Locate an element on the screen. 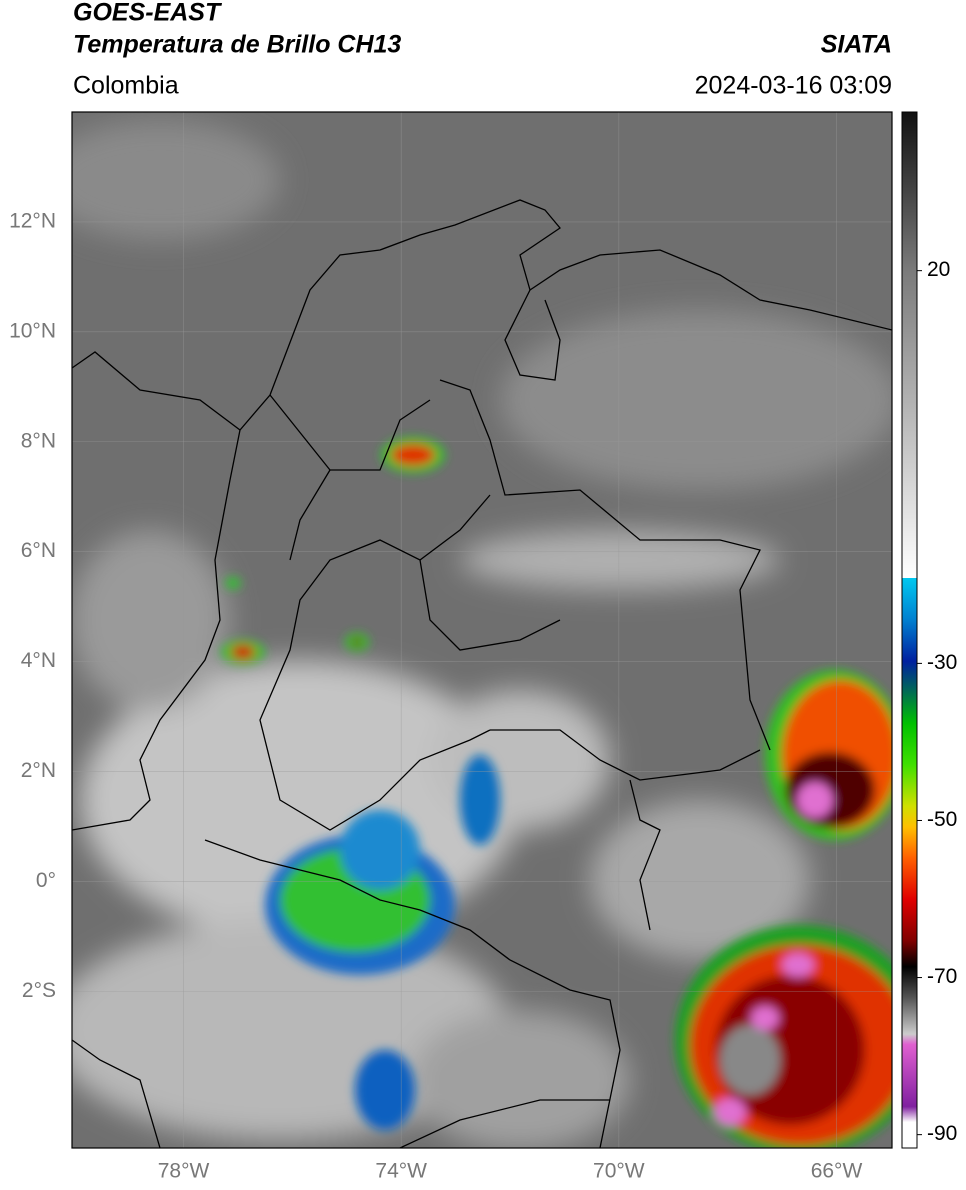 The height and width of the screenshot is (1190, 966). lon-tick-label: 78°W is located at coordinates (184, 1171).